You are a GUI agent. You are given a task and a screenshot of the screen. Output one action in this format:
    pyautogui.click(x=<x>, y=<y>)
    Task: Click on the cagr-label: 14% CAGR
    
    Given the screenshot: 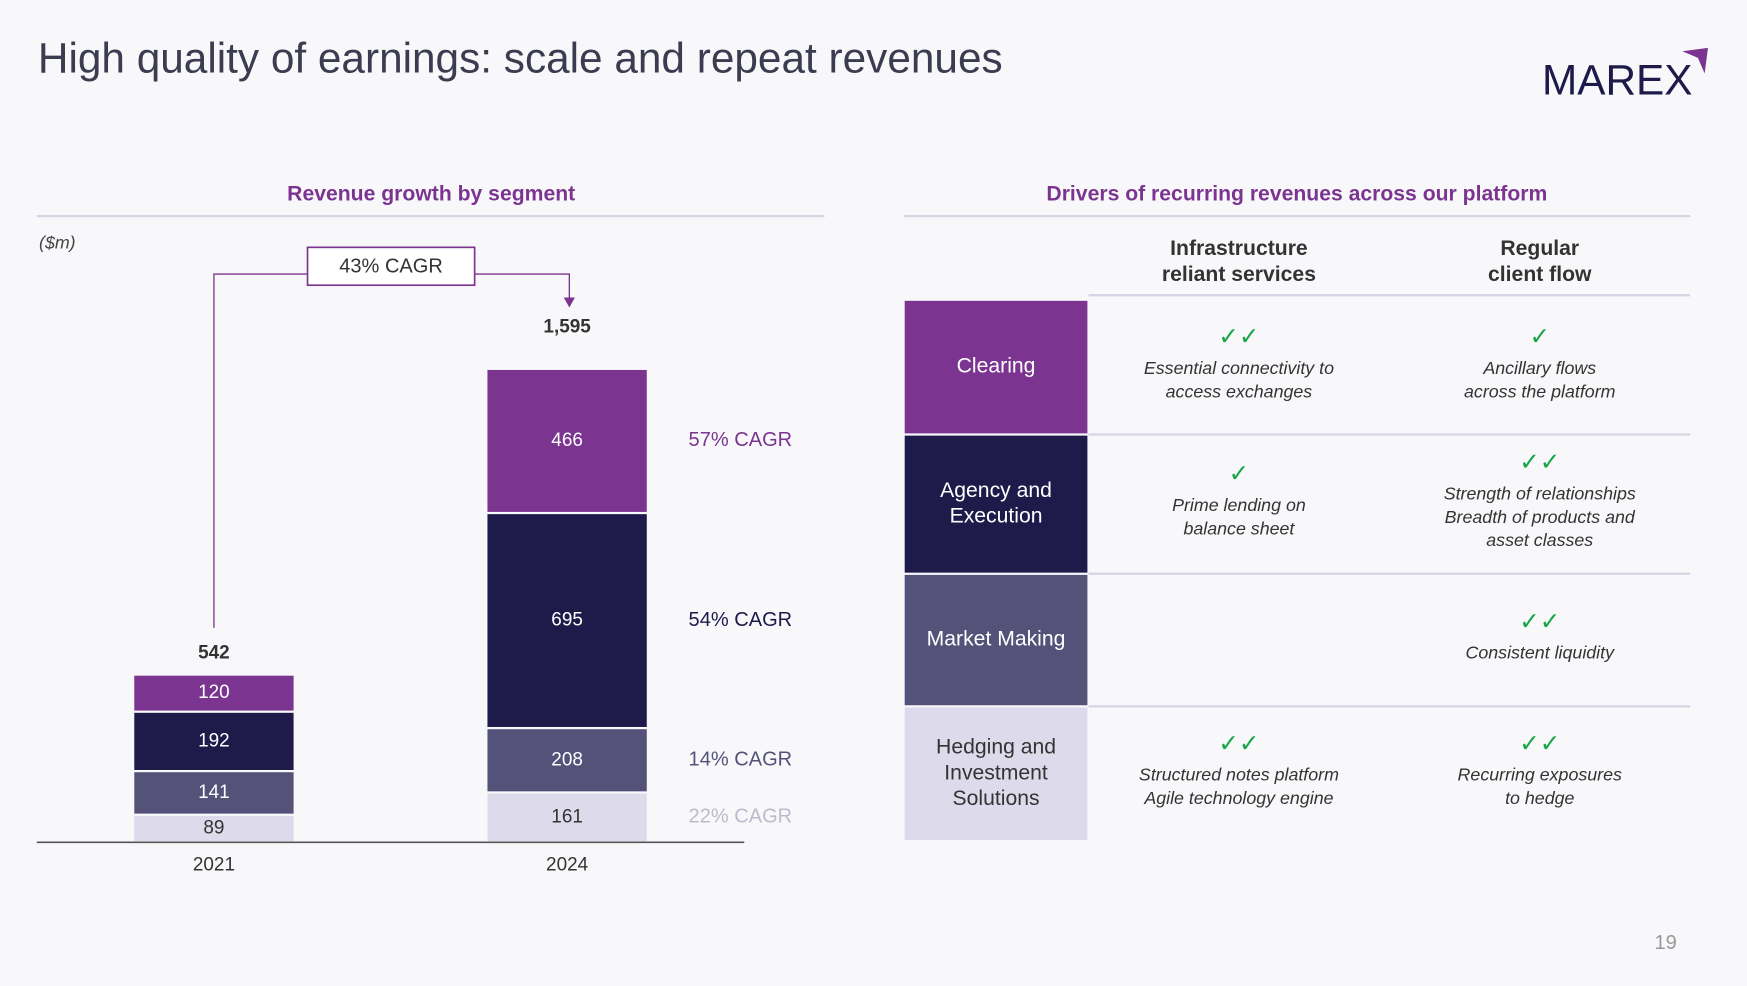 What is the action you would take?
    pyautogui.click(x=741, y=760)
    